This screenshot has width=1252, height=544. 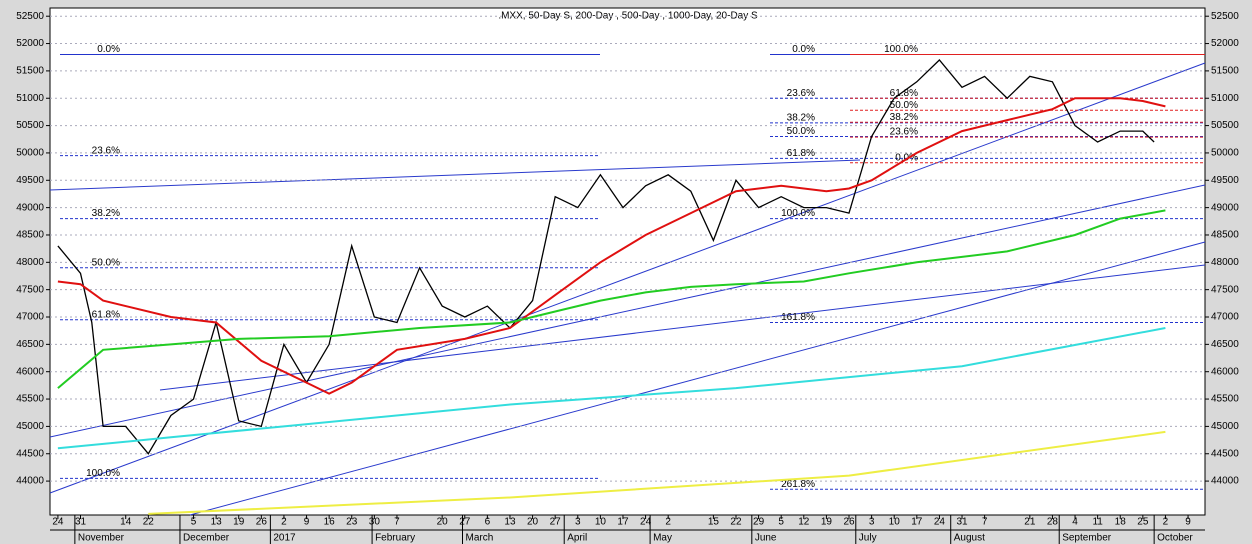 I want to click on x-tick-label: 23, so click(x=352, y=522).